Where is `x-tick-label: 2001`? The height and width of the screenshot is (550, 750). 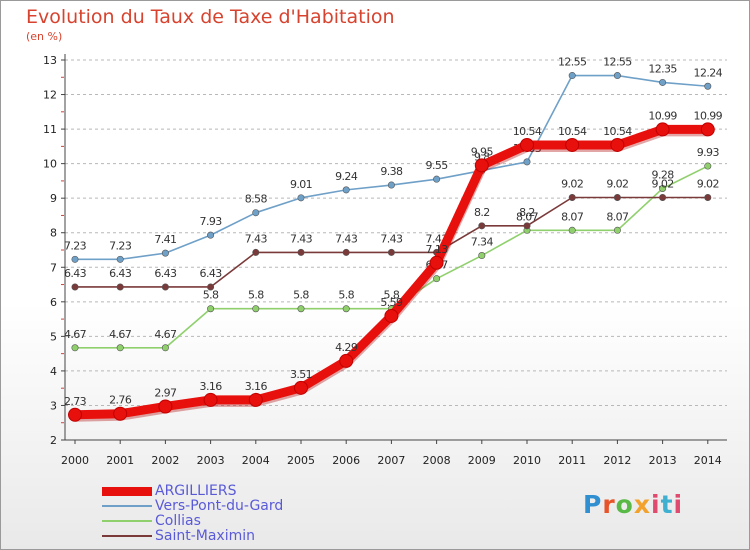
x-tick-label: 2001 is located at coordinates (120, 460).